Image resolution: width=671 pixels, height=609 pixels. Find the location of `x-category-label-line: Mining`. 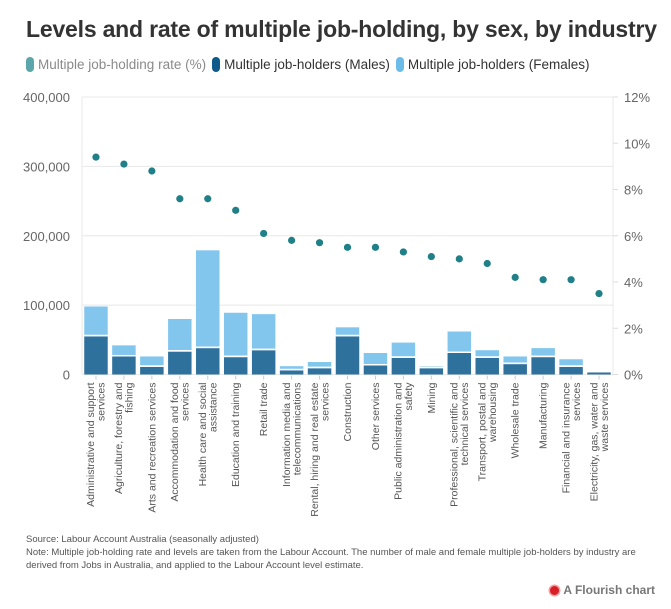

x-category-label-line: Mining is located at coordinates (432, 397).